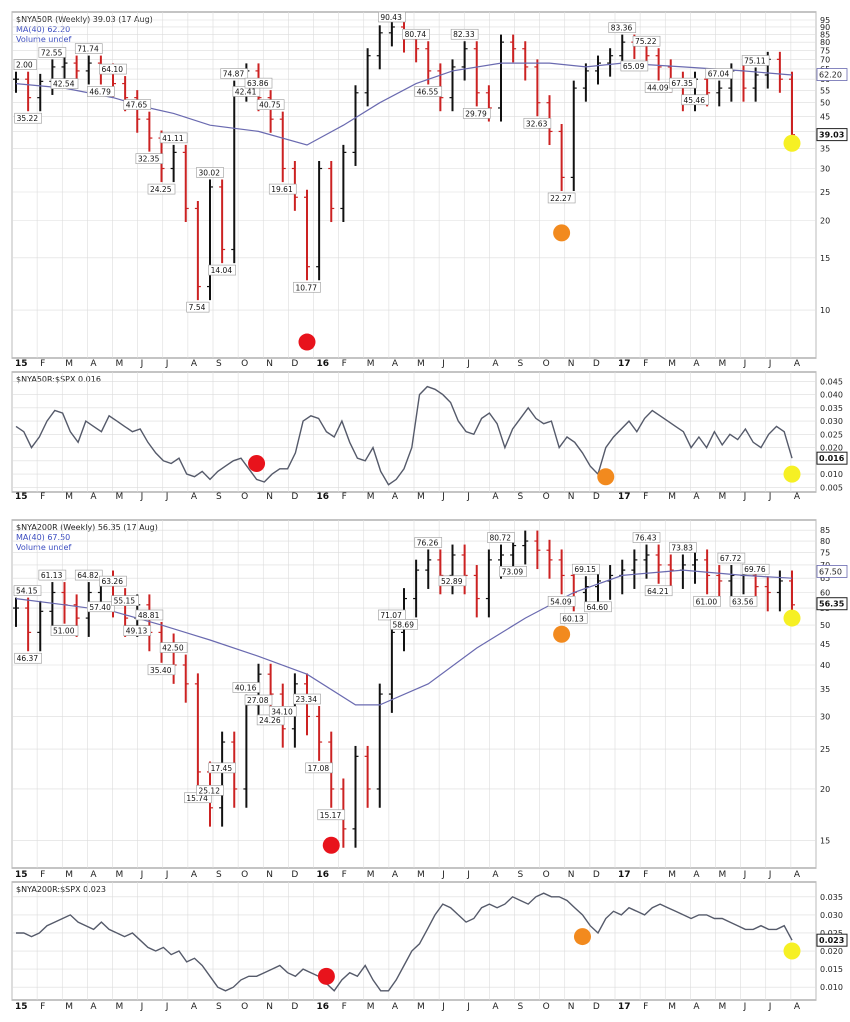  What do you see at coordinates (831, 487) in the screenshot?
I see `y-tick-label: 0.005` at bounding box center [831, 487].